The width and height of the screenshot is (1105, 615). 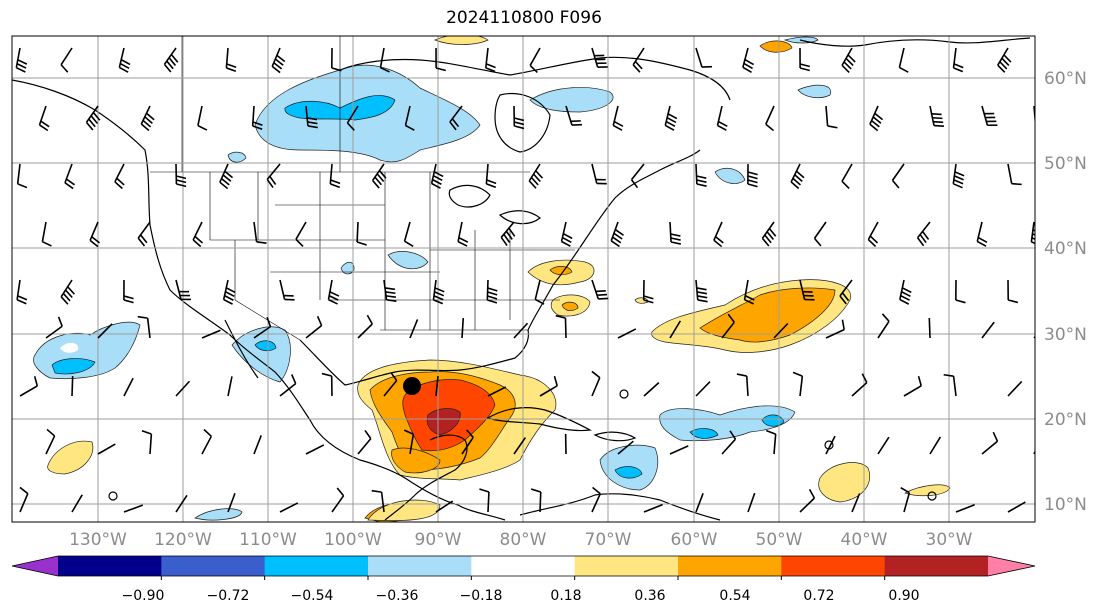 What do you see at coordinates (1065, 164) in the screenshot?
I see `lat-label: 50°N` at bounding box center [1065, 164].